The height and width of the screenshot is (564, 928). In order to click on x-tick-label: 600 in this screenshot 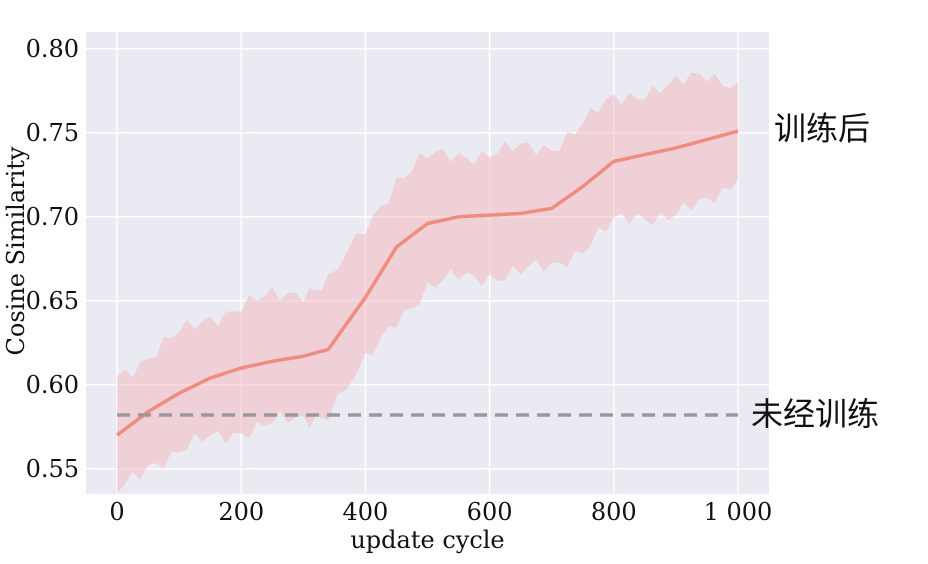, I will do `click(490, 512)`.